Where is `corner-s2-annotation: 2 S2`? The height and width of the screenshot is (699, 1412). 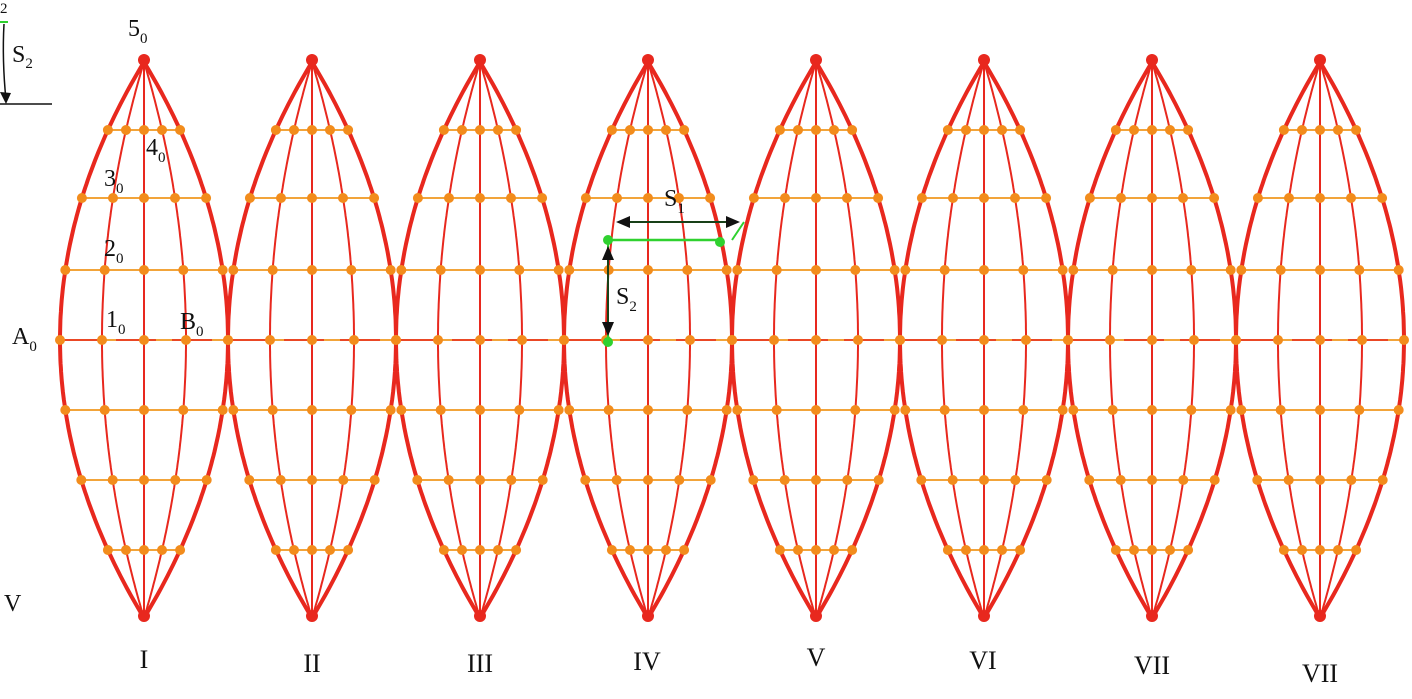 corner-s2-annotation: 2 S2 is located at coordinates (26, 53).